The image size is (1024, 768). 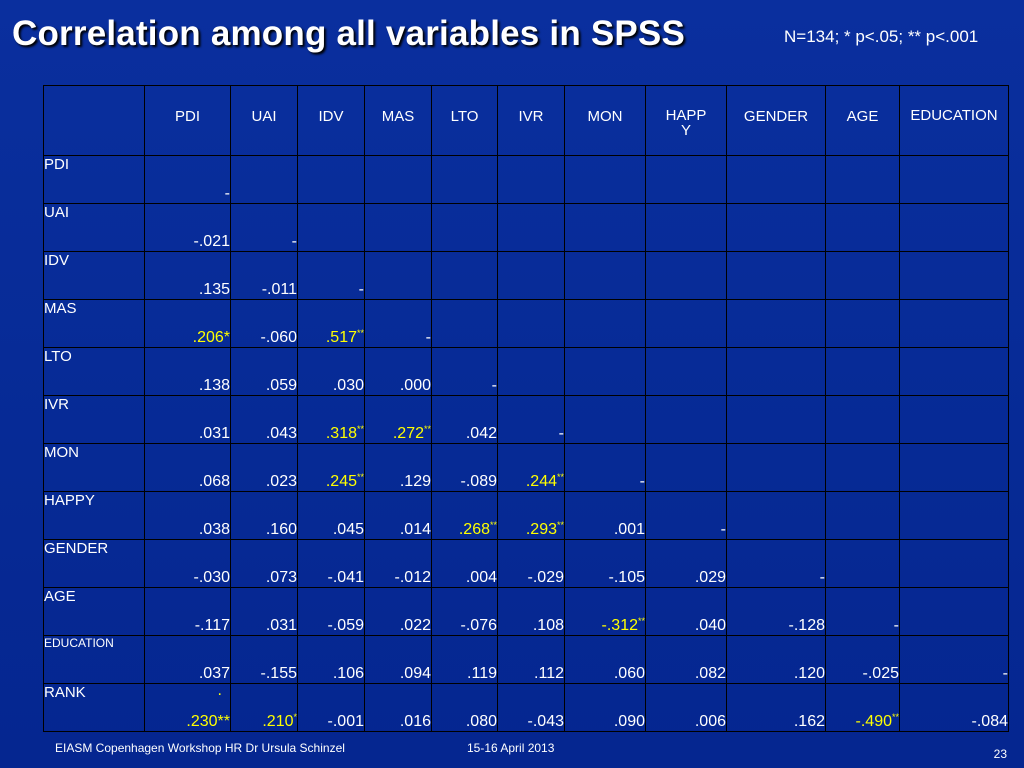 What do you see at coordinates (264, 707) in the screenshot?
I see `table-cell: .210*` at bounding box center [264, 707].